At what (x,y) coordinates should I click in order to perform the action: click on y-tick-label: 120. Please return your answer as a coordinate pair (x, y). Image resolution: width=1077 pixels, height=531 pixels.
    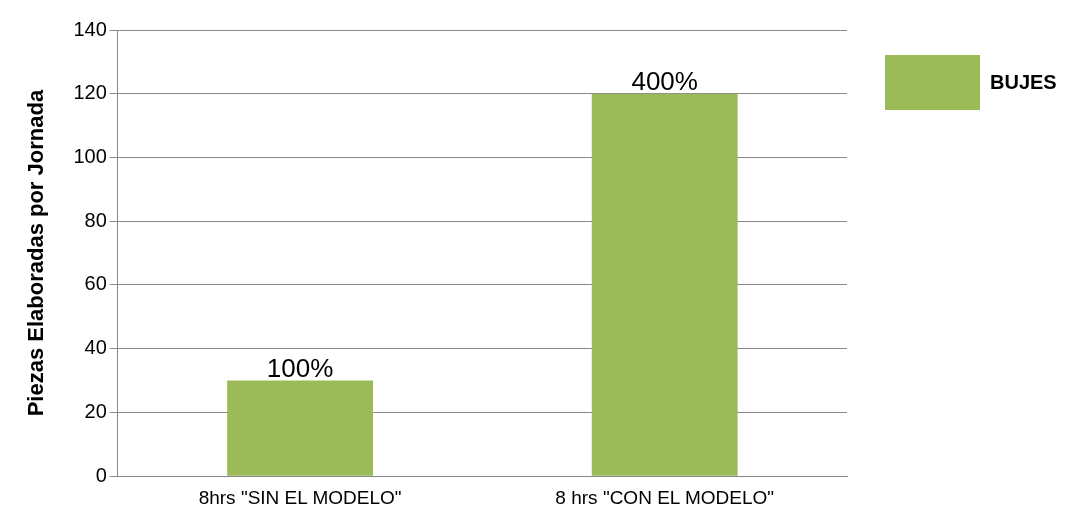
    Looking at the image, I should click on (90, 92).